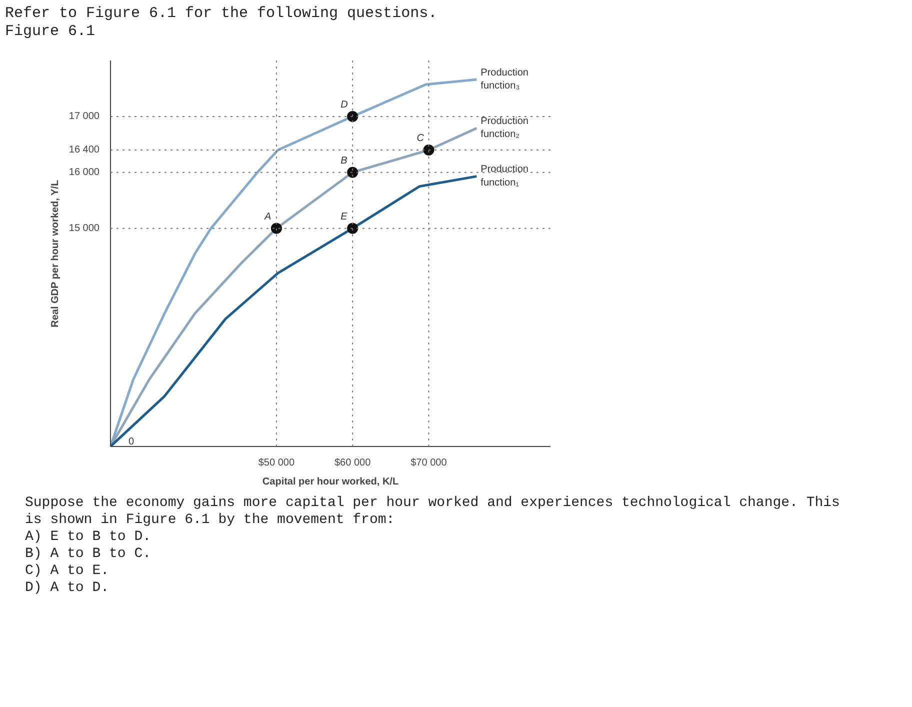  Describe the element at coordinates (88, 537) in the screenshot. I see `text: A) E to B to D.` at that location.